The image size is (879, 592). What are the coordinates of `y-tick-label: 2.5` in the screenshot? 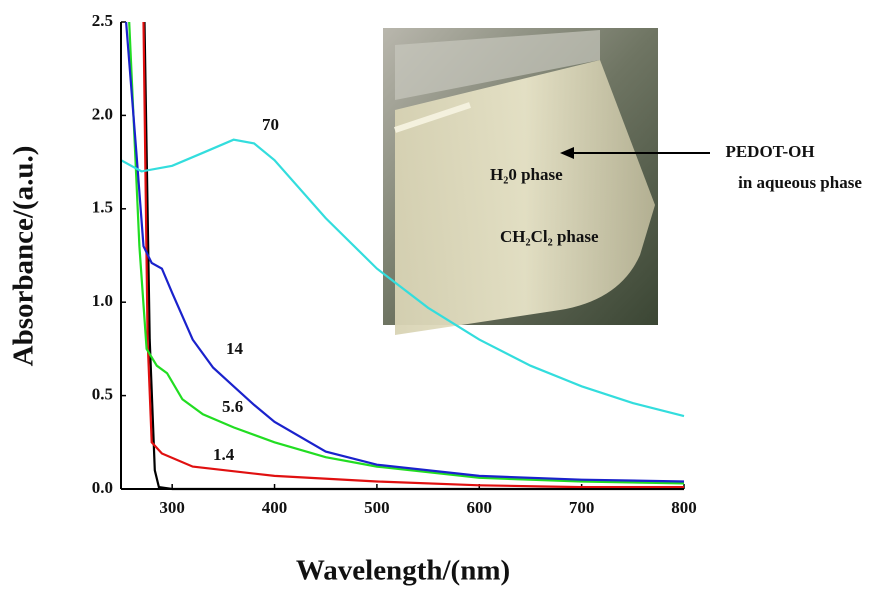 It's located at (102, 20).